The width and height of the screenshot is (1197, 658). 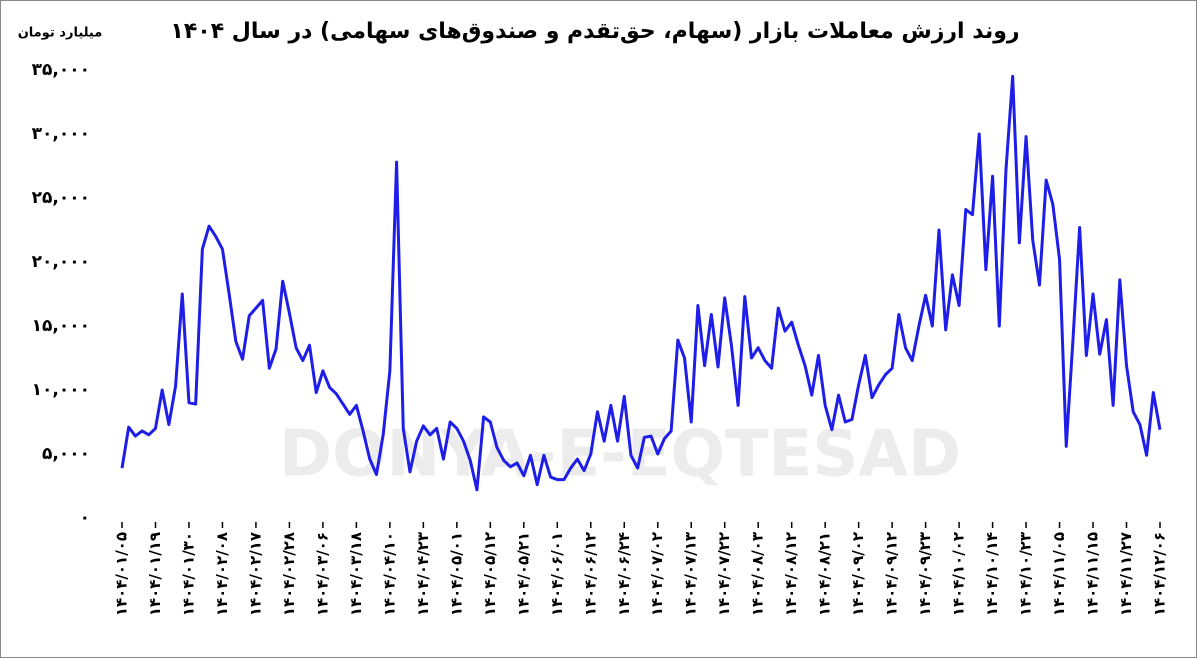 What do you see at coordinates (959, 574) in the screenshot?
I see `x-tick-label: ۱۴۰۴/۱۰/۰۲` at bounding box center [959, 574].